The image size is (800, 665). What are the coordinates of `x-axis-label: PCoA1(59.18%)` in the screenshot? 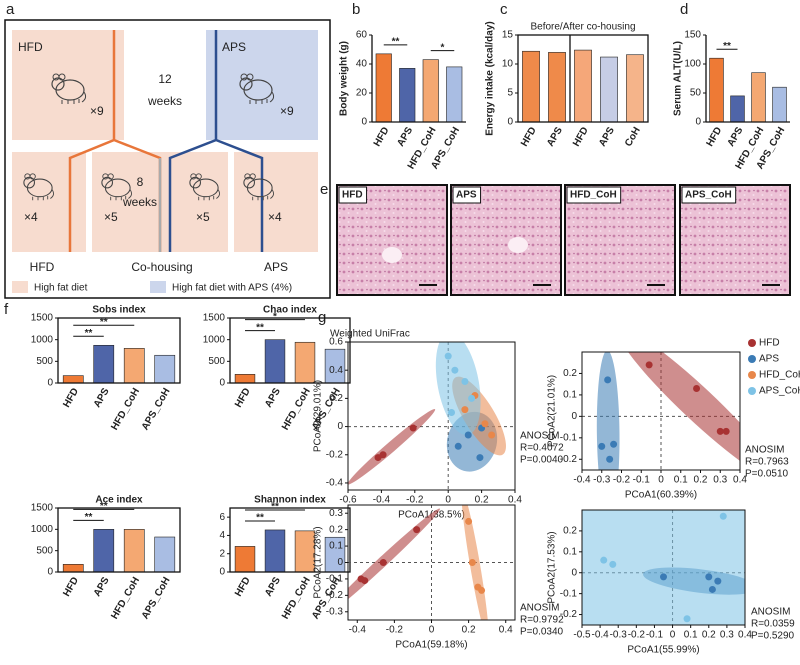 It's located at (431, 645).